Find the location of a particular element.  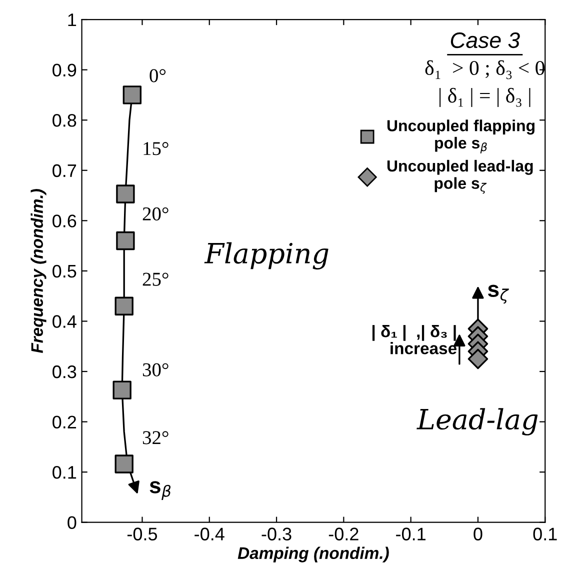

x-tick-label: -0.5 is located at coordinates (142, 534).